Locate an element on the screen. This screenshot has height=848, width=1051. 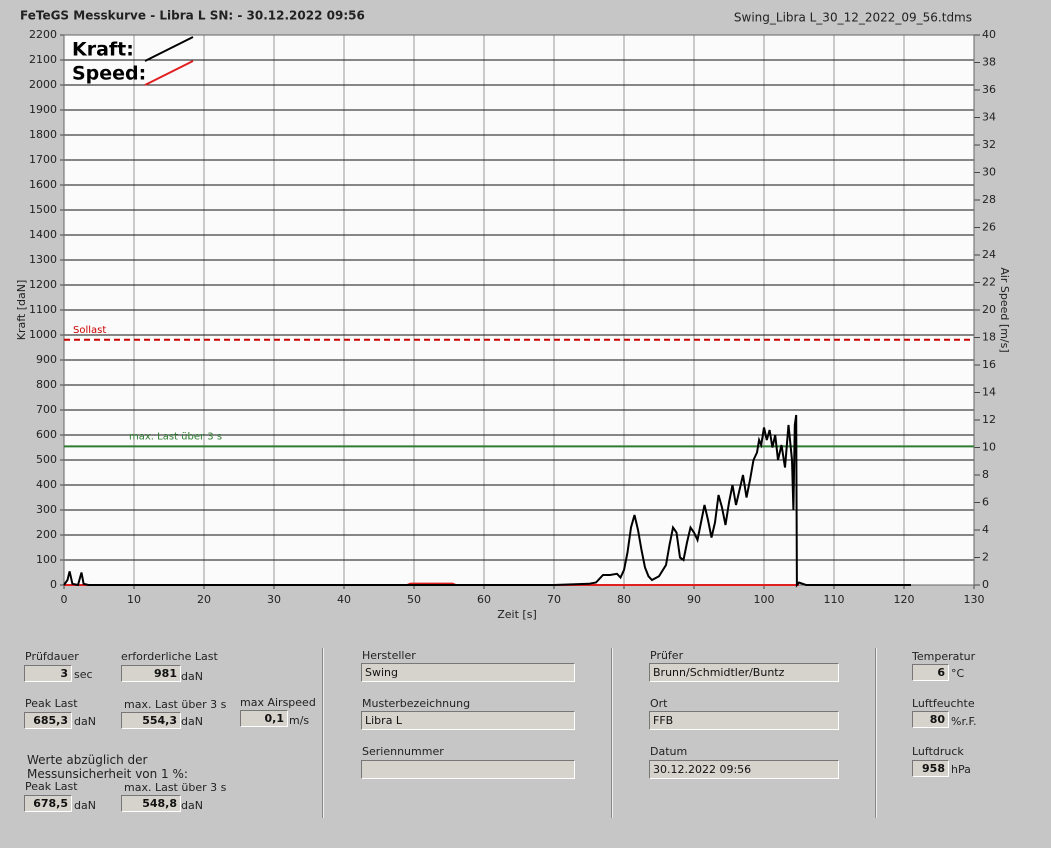
y2-tick-label: 40 is located at coordinates (989, 34).